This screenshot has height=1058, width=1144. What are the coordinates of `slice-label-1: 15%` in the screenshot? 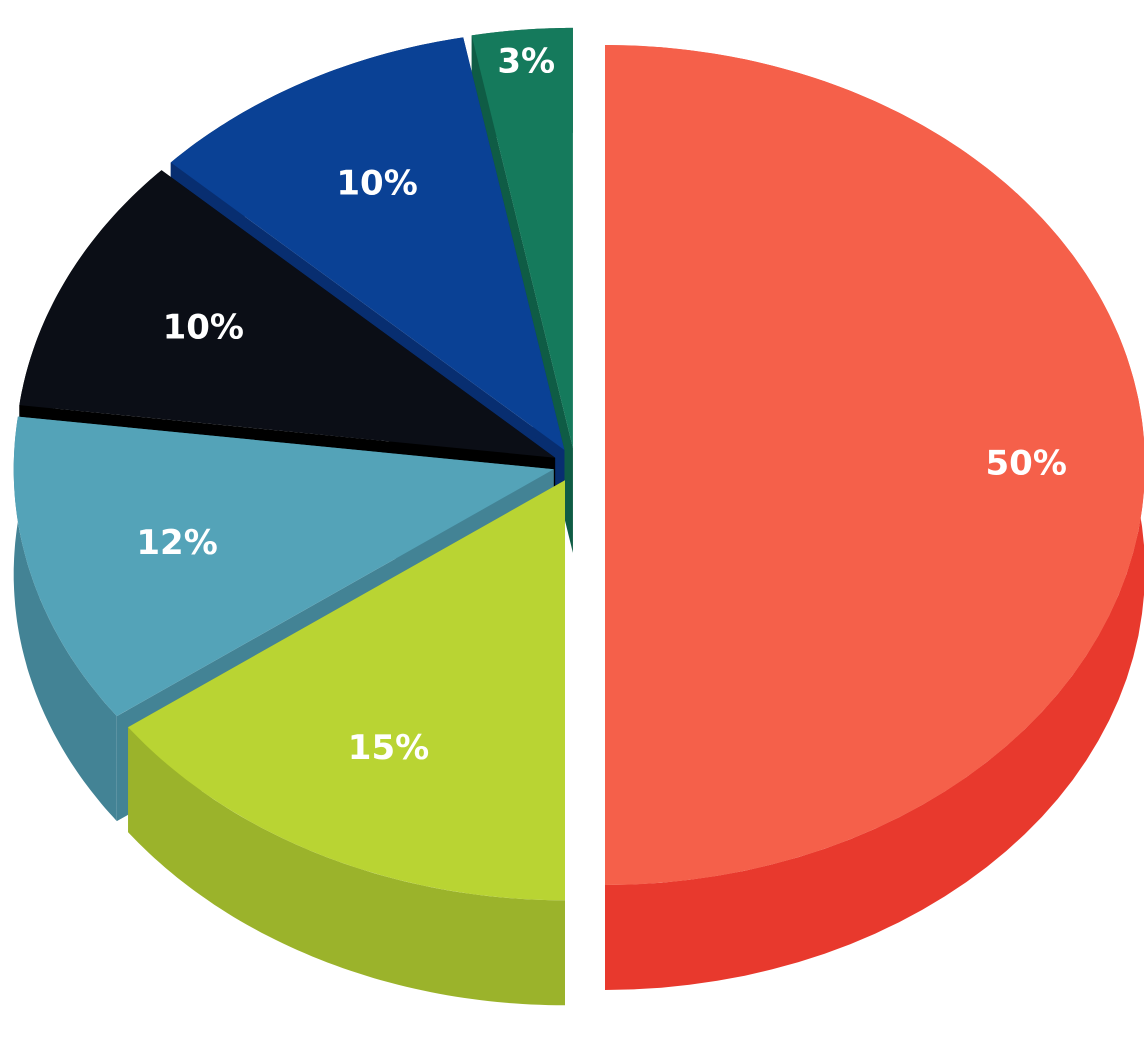 It's located at (388, 748).